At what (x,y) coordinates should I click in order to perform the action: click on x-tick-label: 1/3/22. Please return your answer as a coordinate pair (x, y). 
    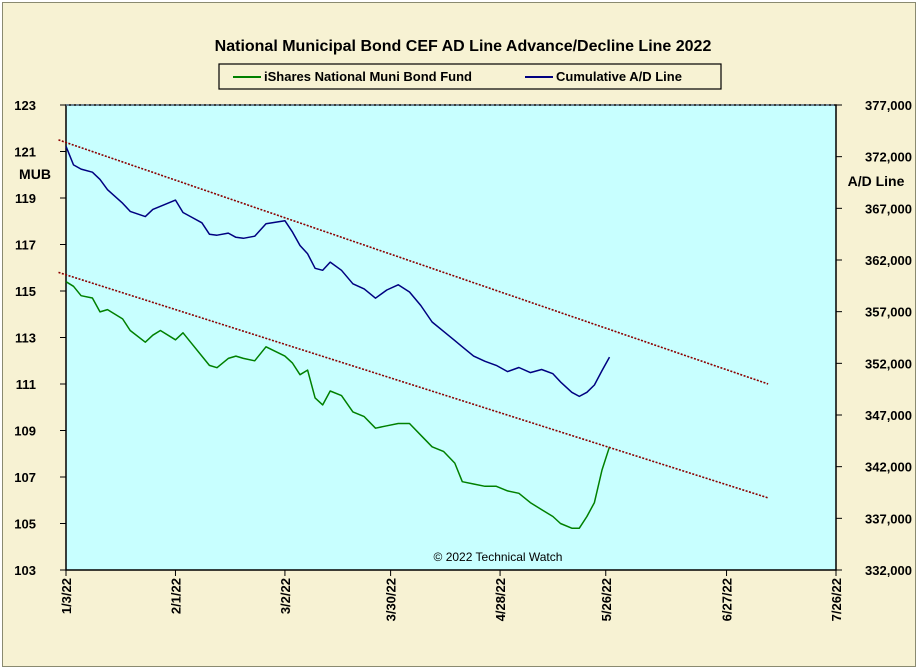
    Looking at the image, I should click on (66, 596).